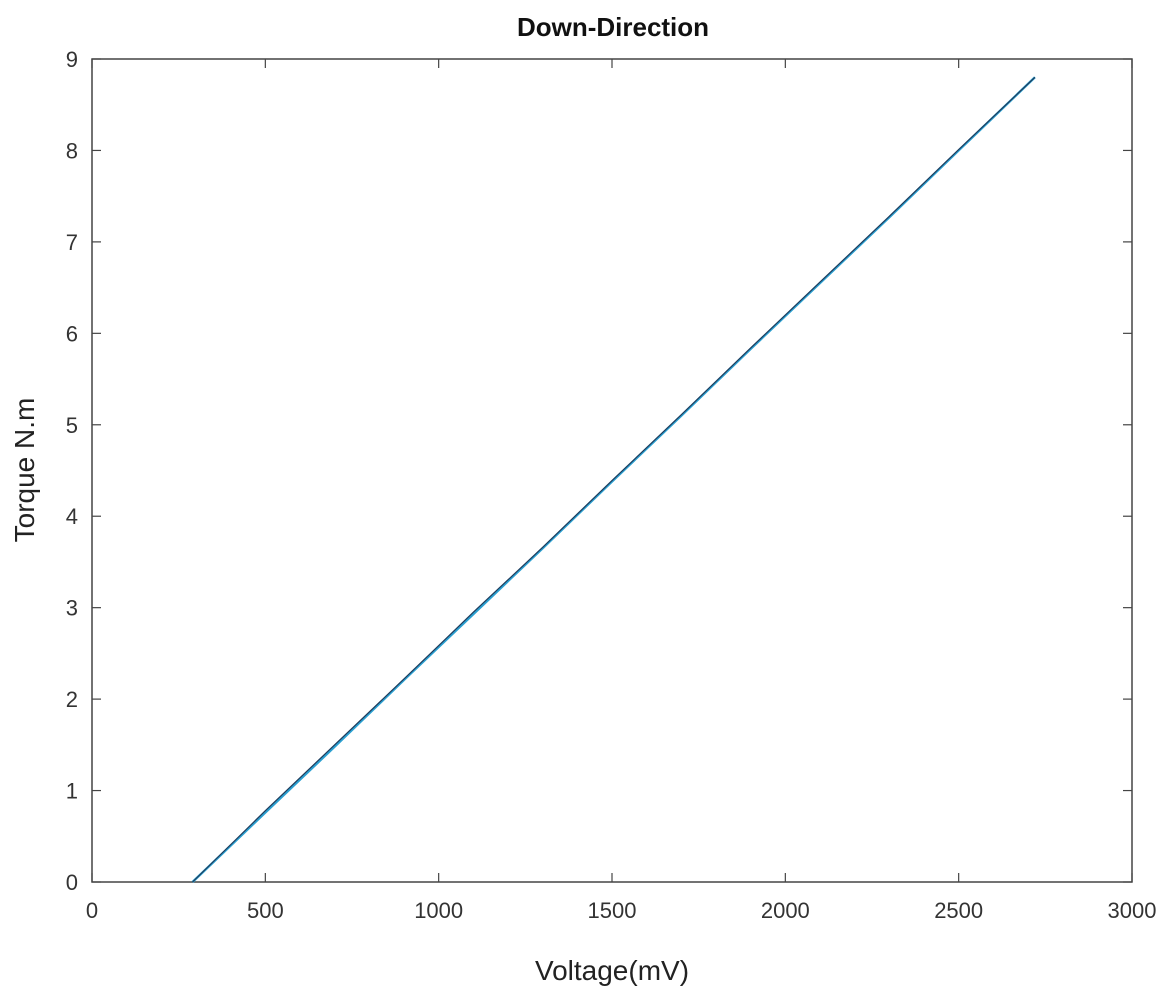  I want to click on x-tick-label: 500, so click(265, 910).